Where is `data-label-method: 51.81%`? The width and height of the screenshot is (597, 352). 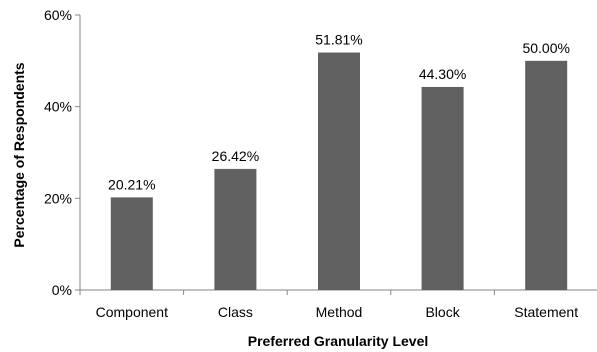 data-label-method: 51.81% is located at coordinates (338, 40).